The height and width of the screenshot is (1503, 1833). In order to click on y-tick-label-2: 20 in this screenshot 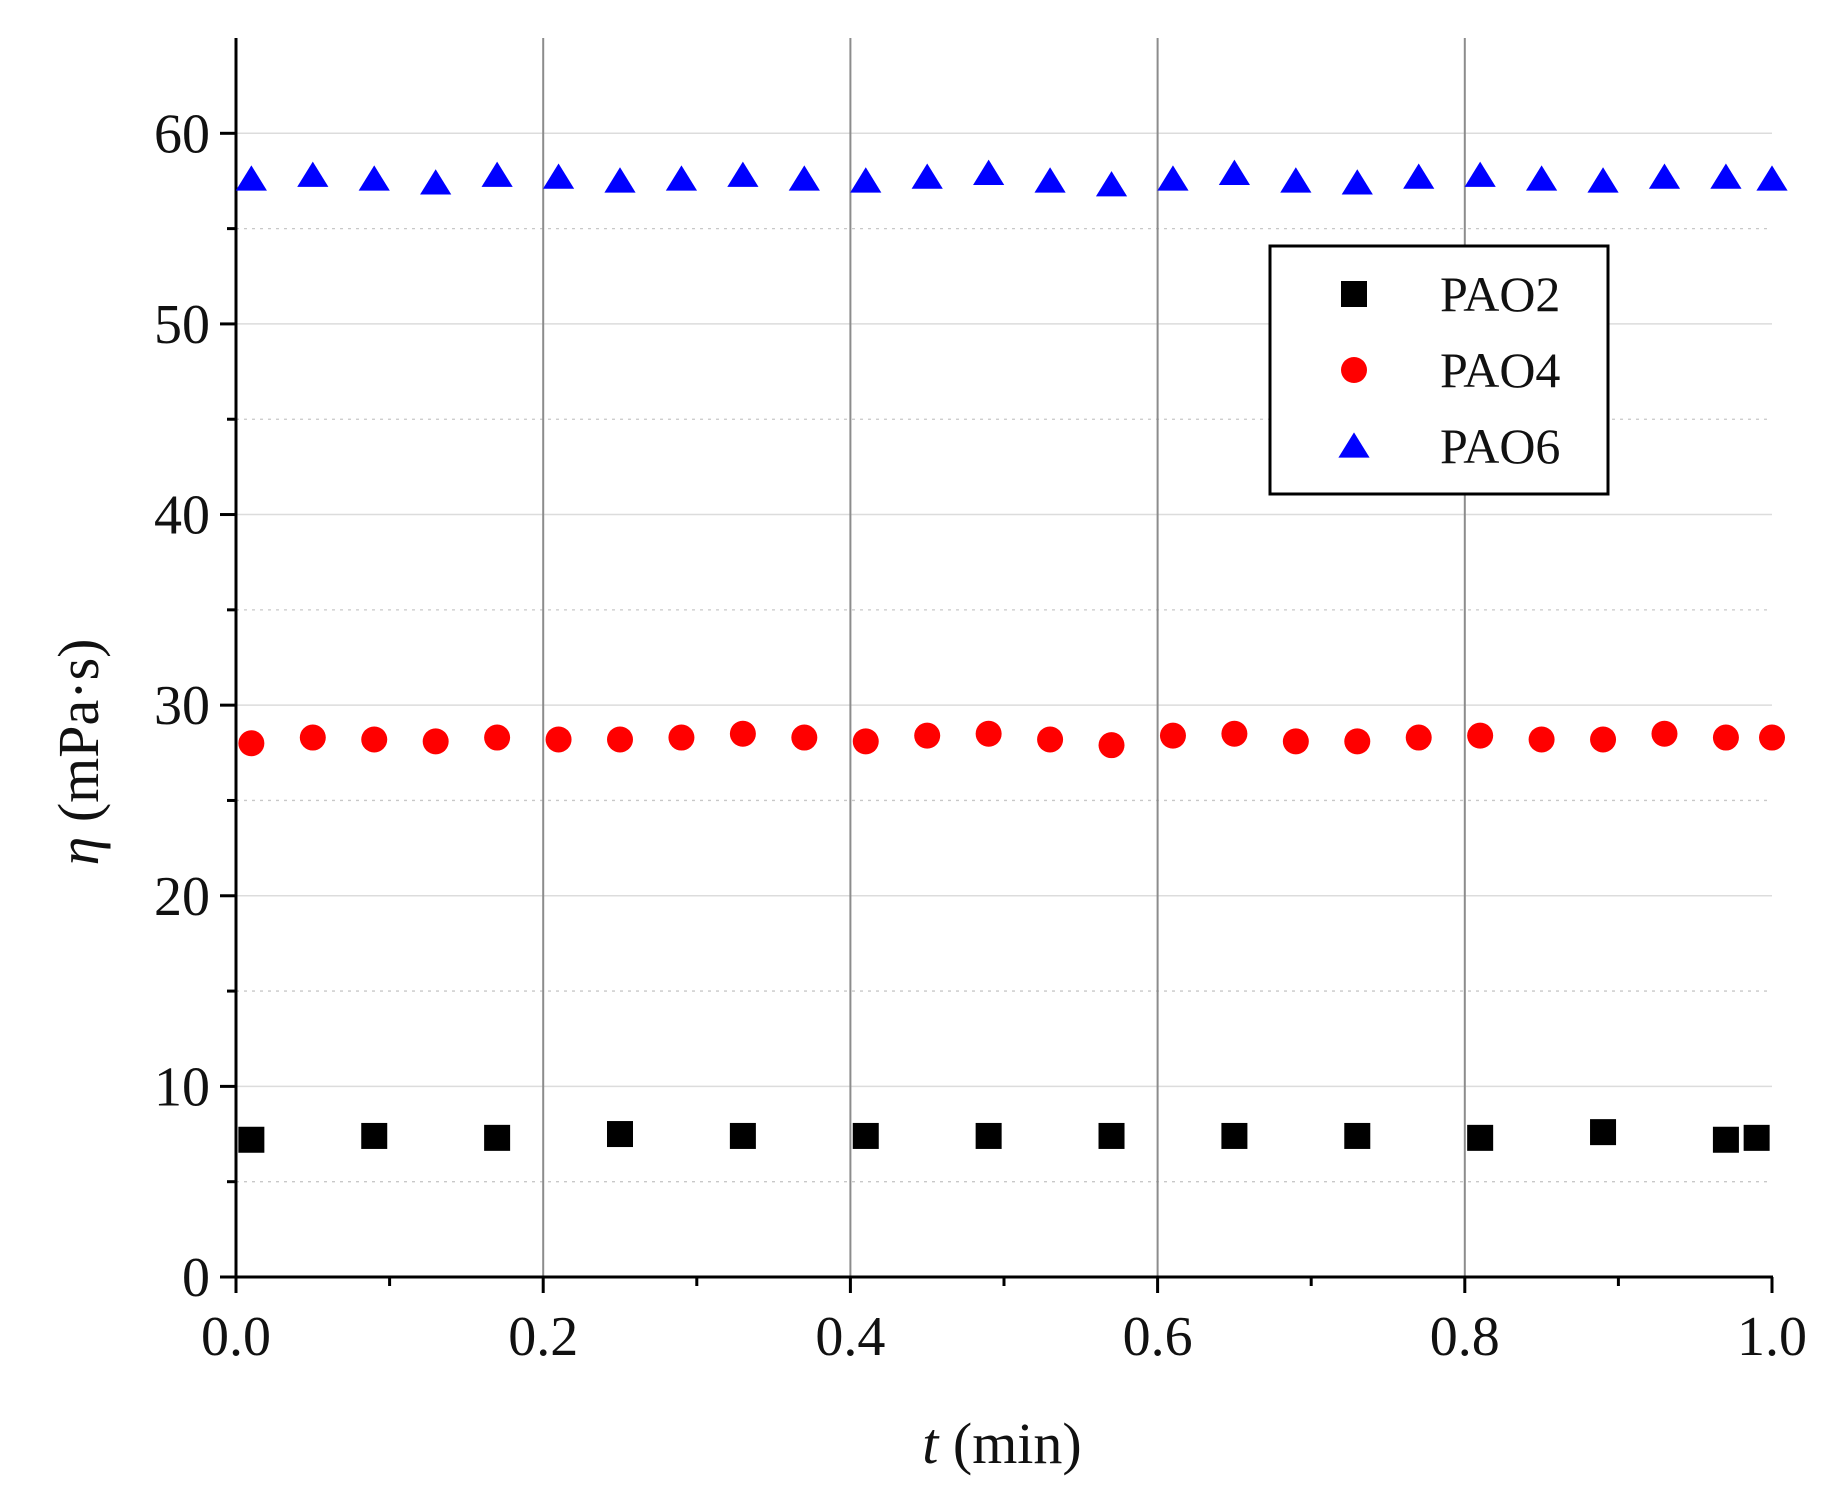, I will do `click(182, 897)`.